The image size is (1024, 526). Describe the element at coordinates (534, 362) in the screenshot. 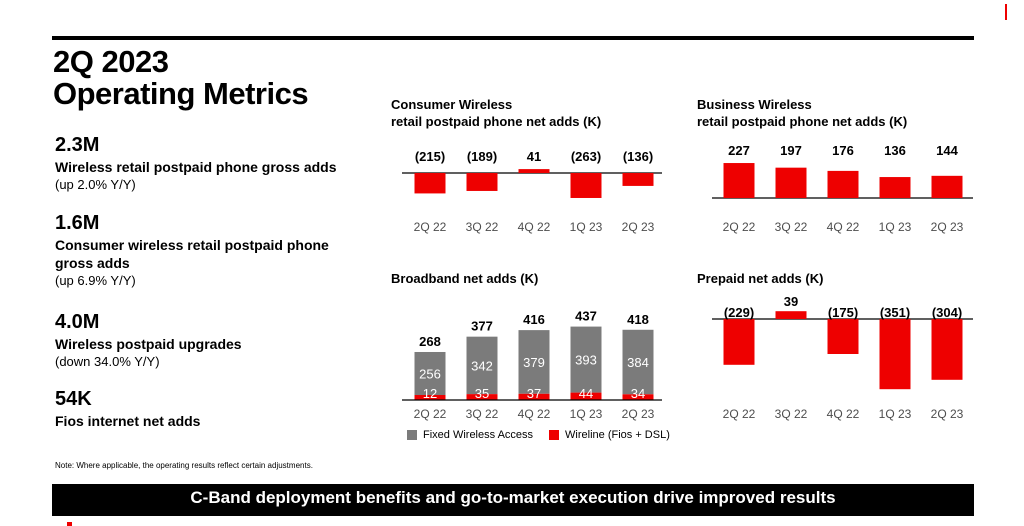

I see `data-label-fwa: 379` at that location.